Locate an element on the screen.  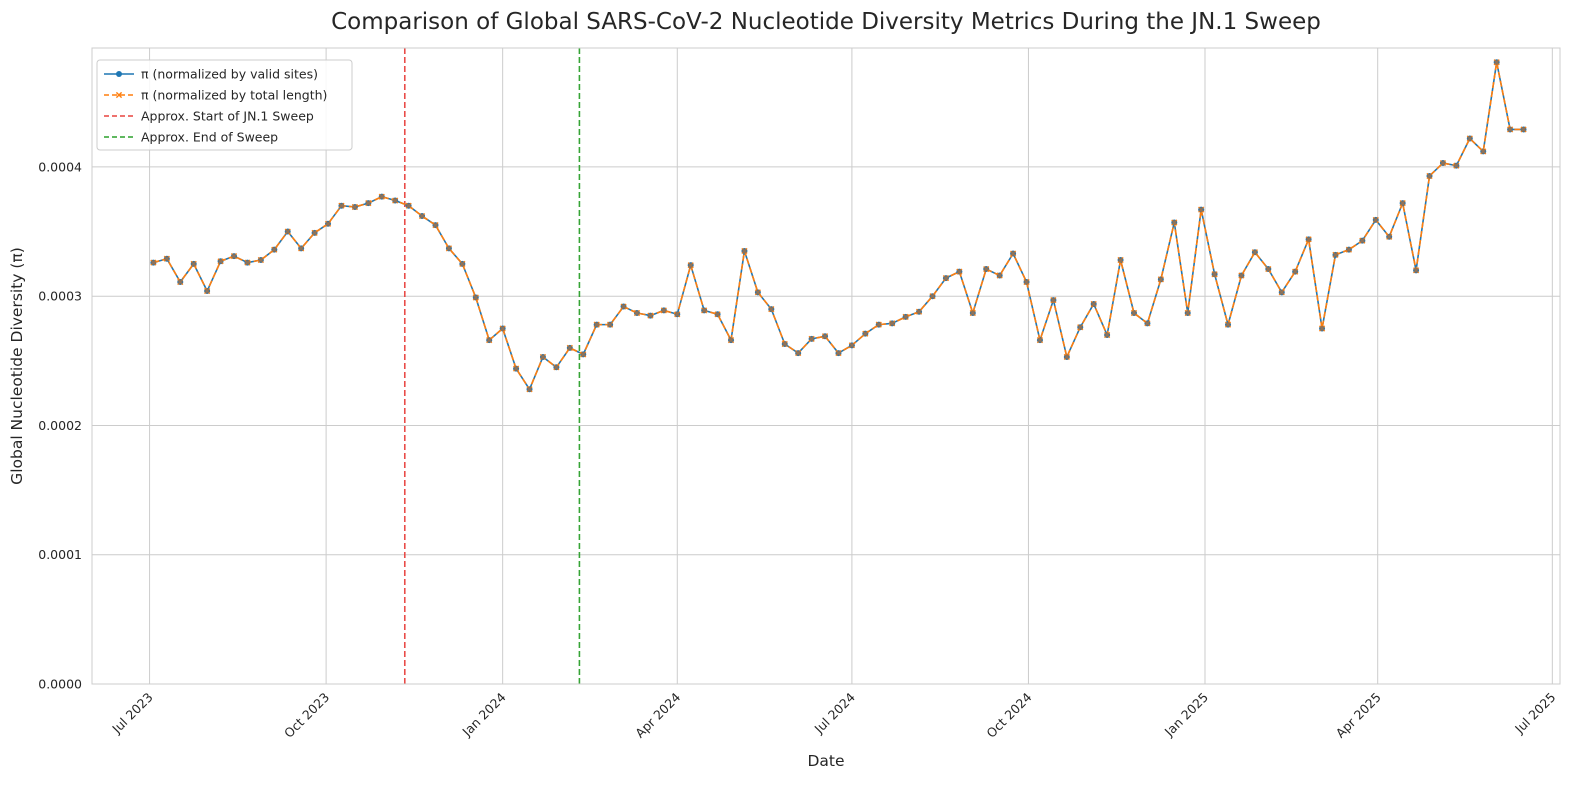
y-tick-label: 0.0003 is located at coordinates (60, 296).